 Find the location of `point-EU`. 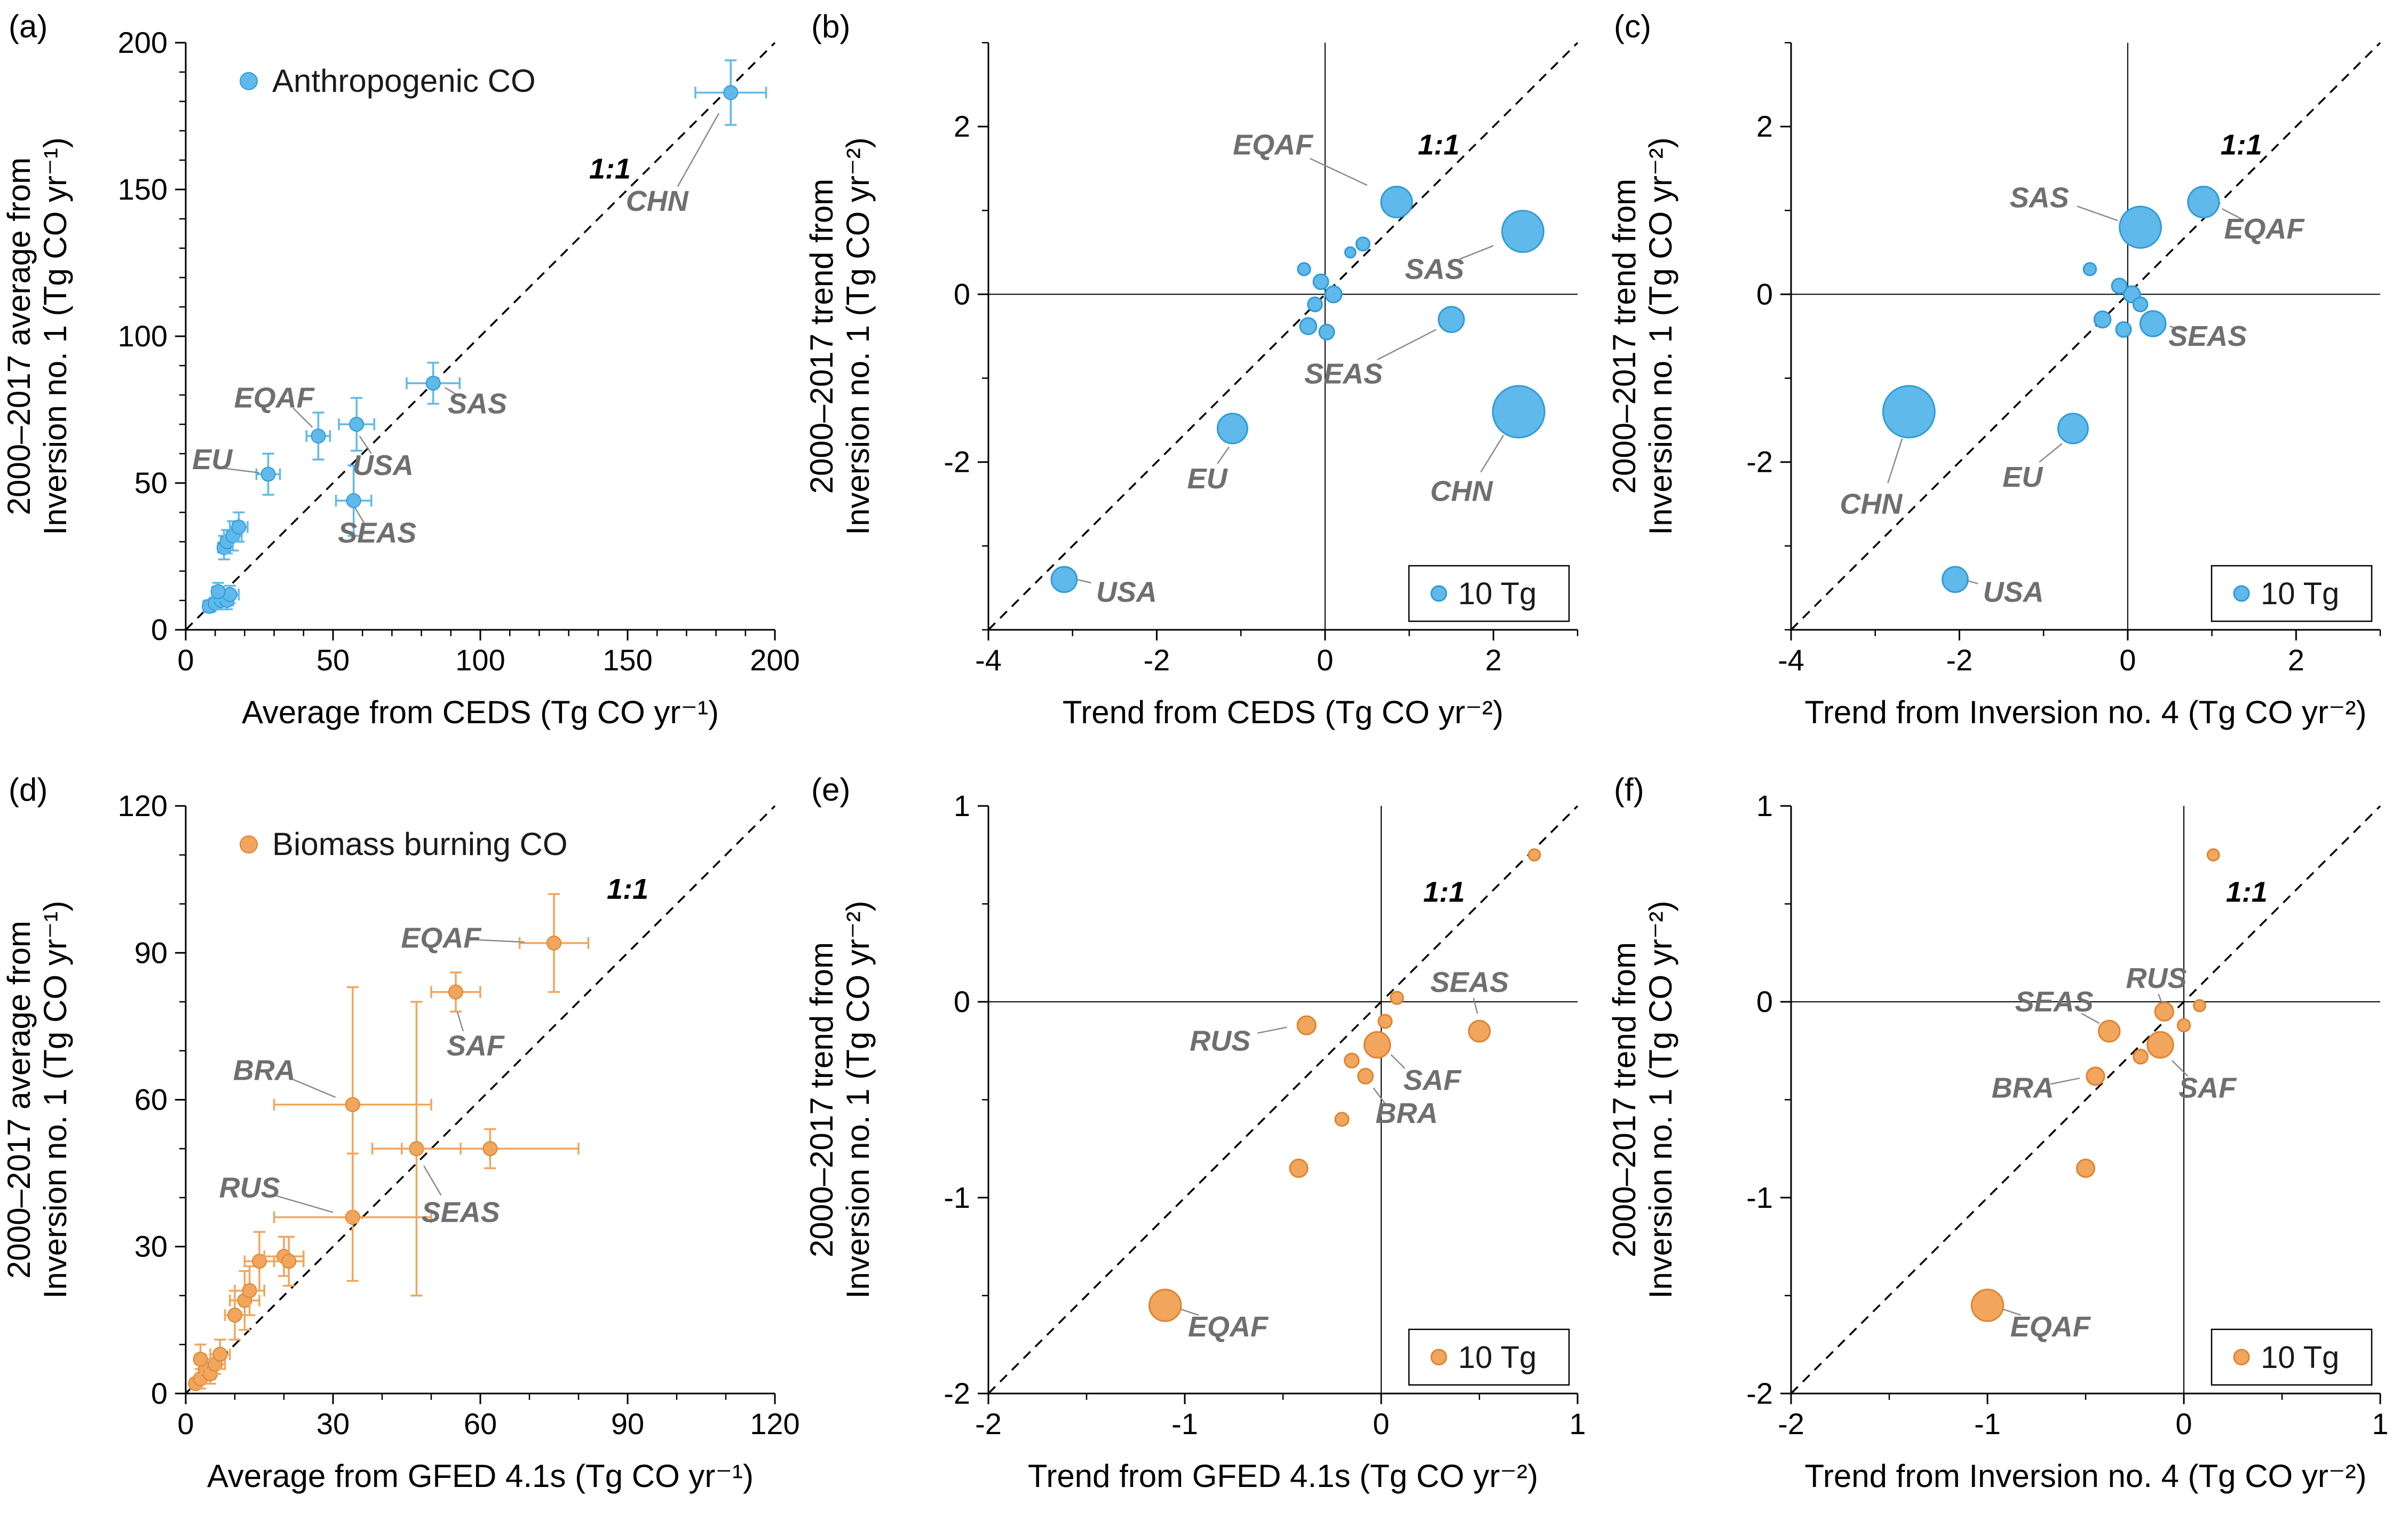

point-EU is located at coordinates (268, 474).